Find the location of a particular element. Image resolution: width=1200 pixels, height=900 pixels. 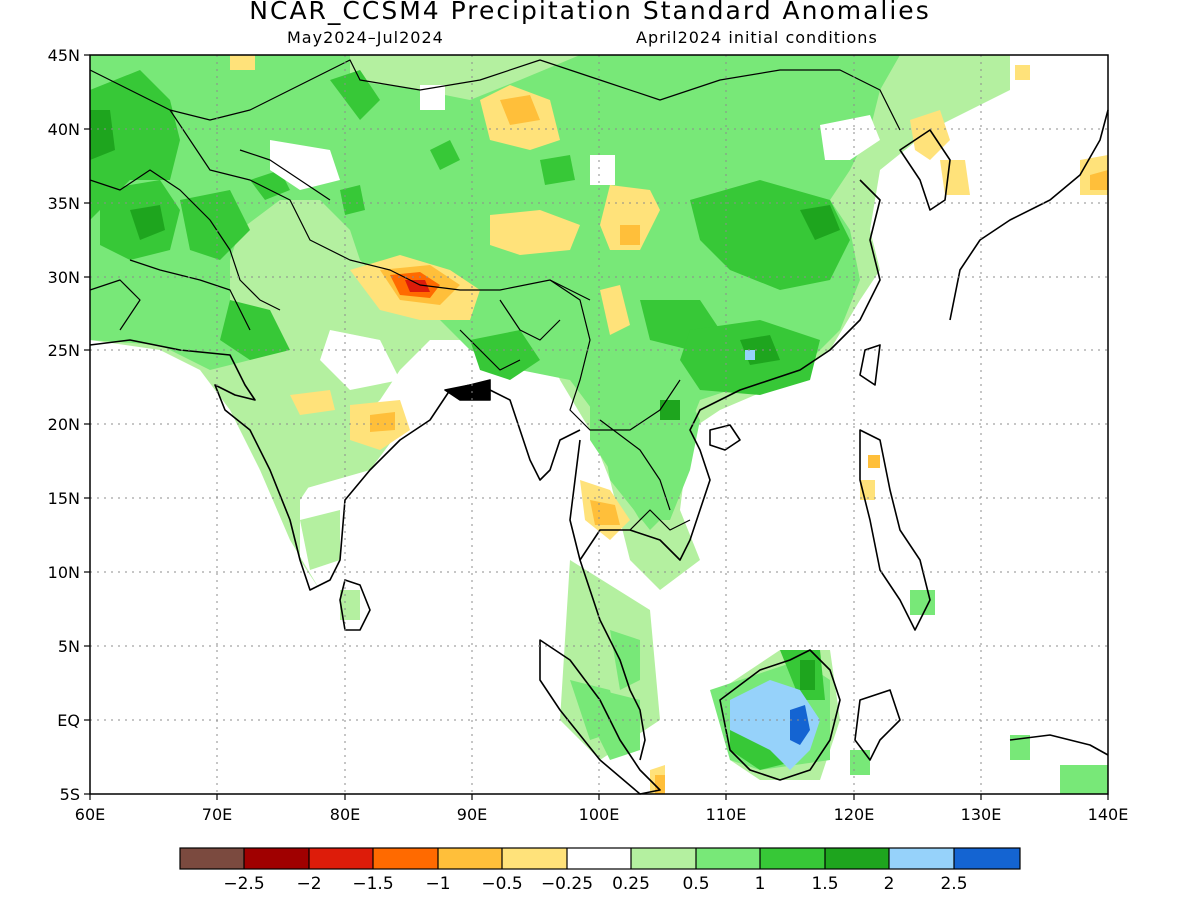

lon-label: 100E is located at coordinates (599, 814).